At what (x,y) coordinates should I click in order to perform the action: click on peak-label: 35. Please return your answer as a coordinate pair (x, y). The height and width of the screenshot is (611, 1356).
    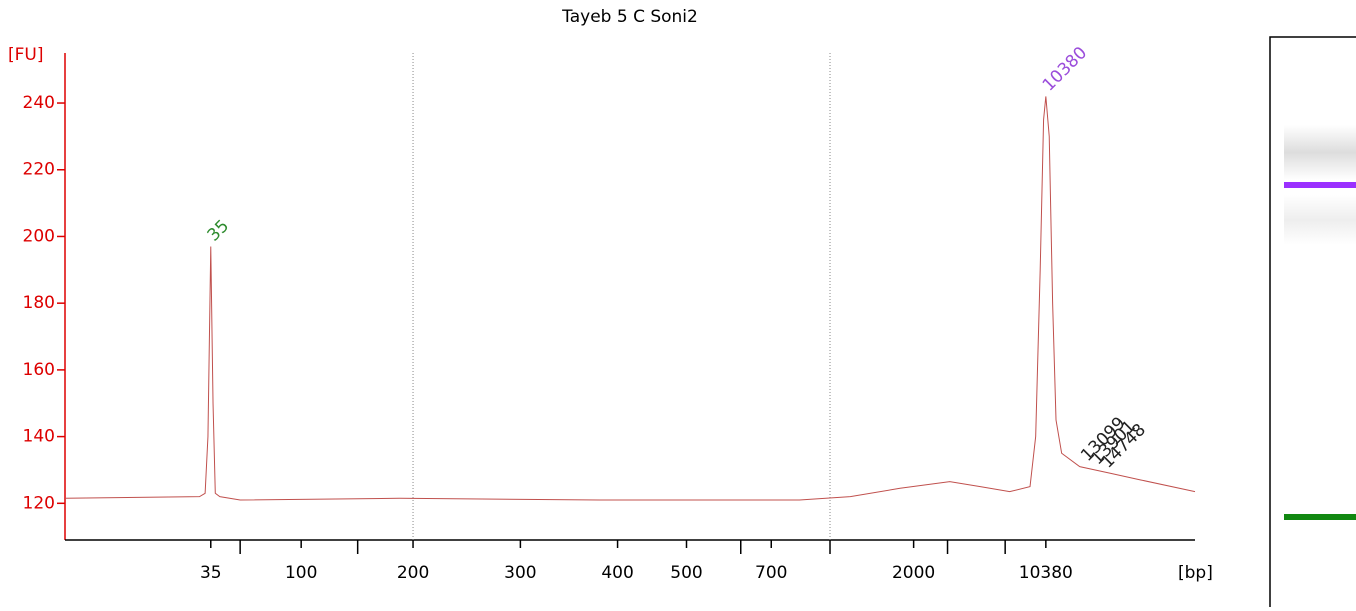
    Looking at the image, I should click on (218, 230).